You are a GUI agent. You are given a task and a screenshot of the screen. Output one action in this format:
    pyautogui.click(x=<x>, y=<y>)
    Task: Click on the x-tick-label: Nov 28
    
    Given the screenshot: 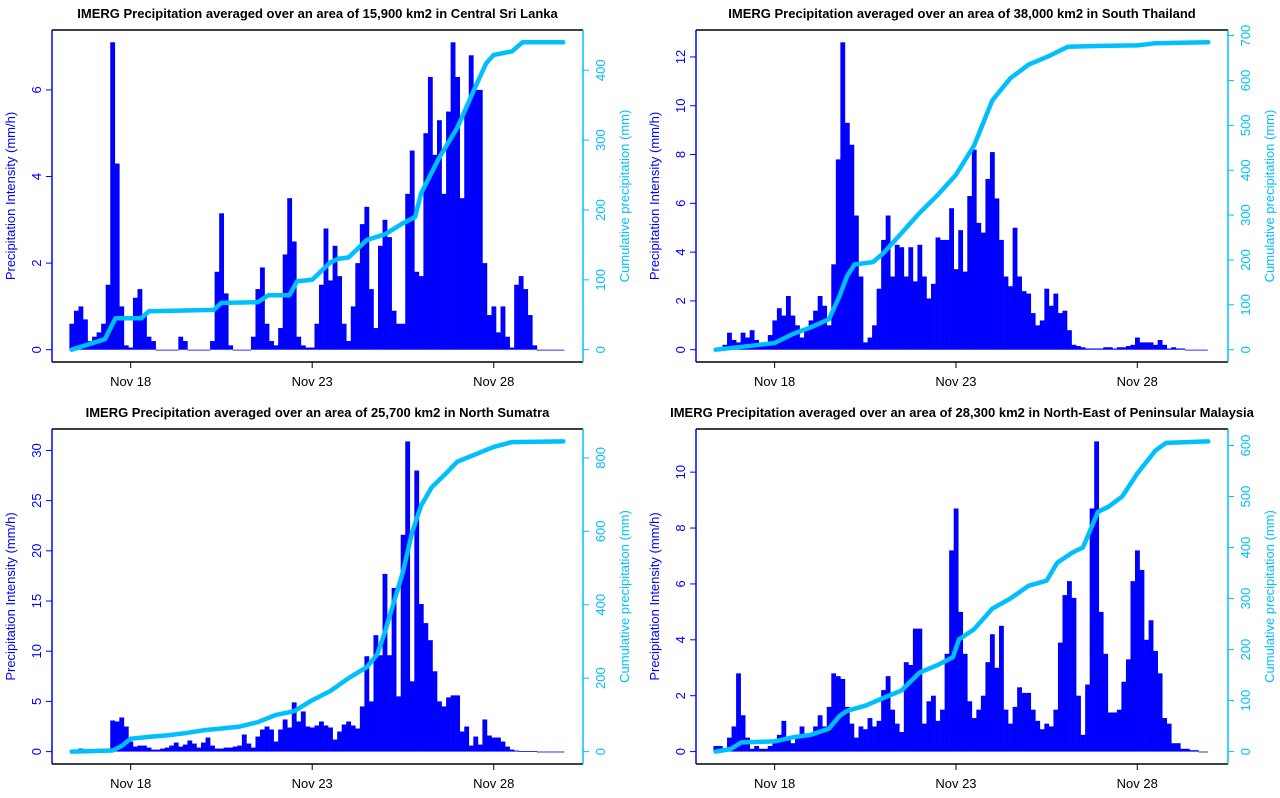 What is the action you would take?
    pyautogui.click(x=1137, y=381)
    